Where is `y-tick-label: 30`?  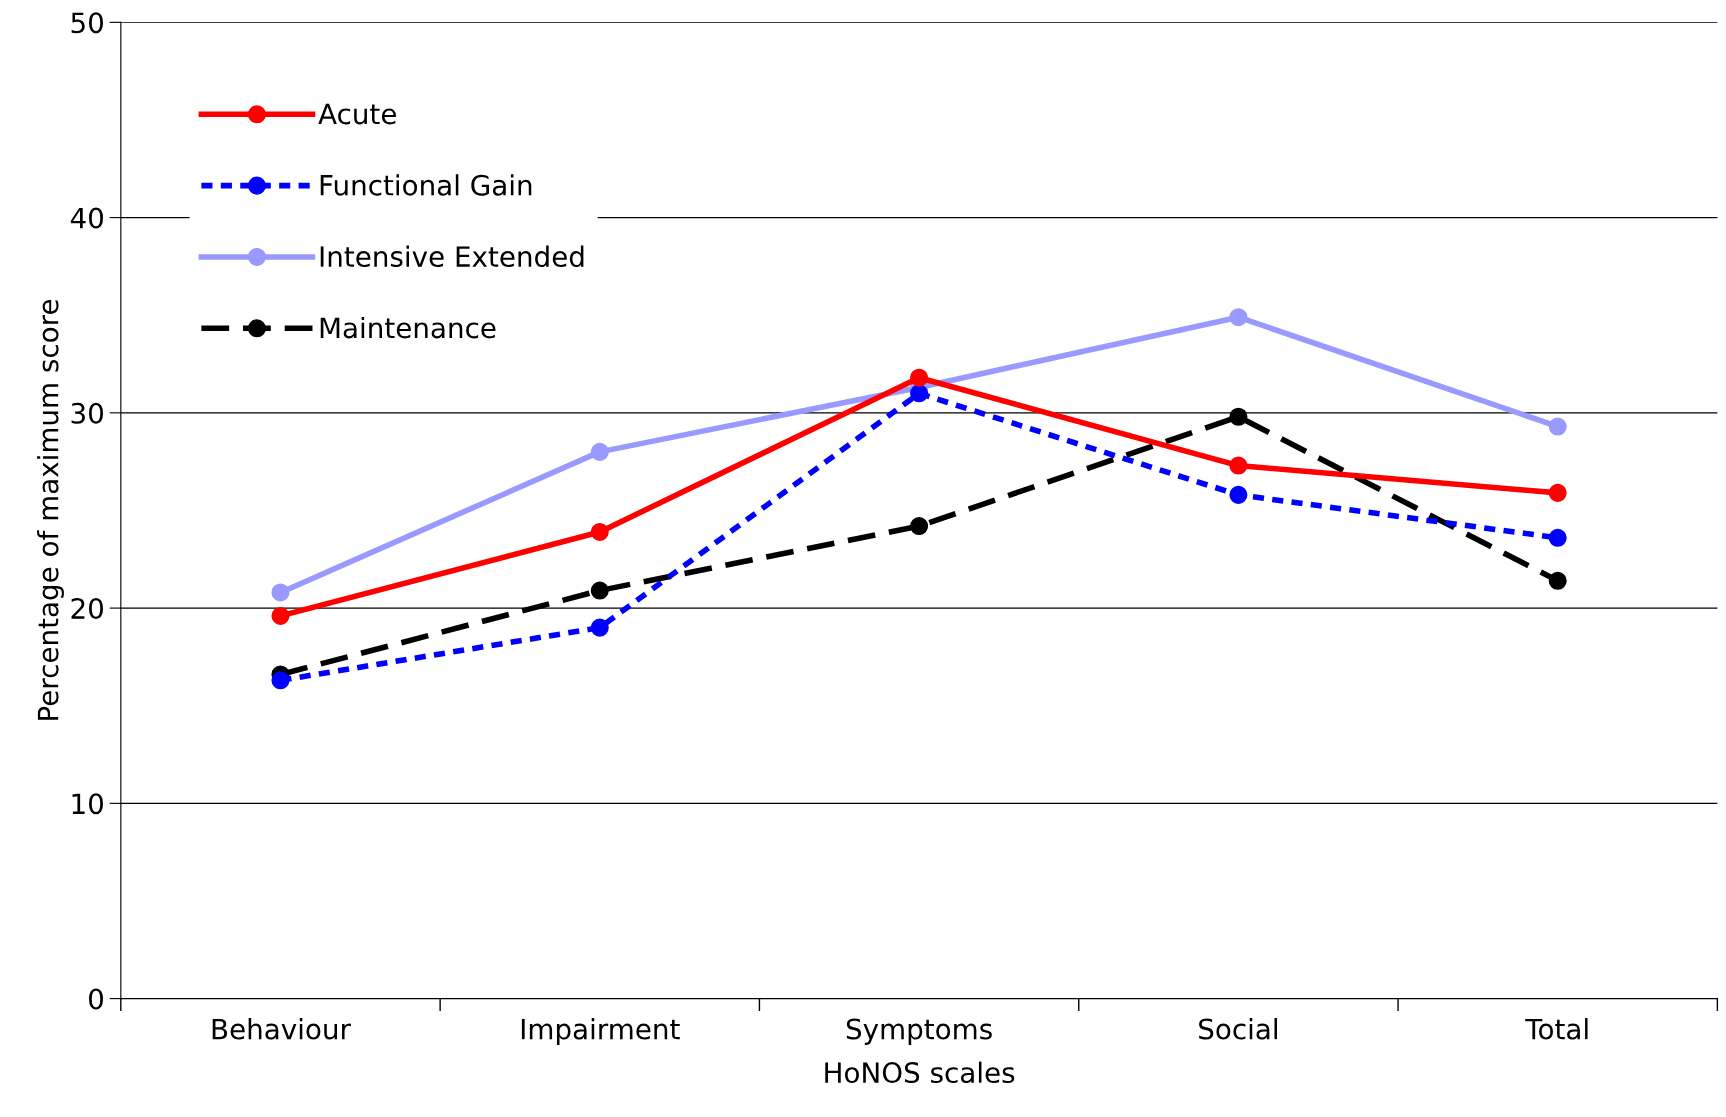
y-tick-label: 30 is located at coordinates (87, 413).